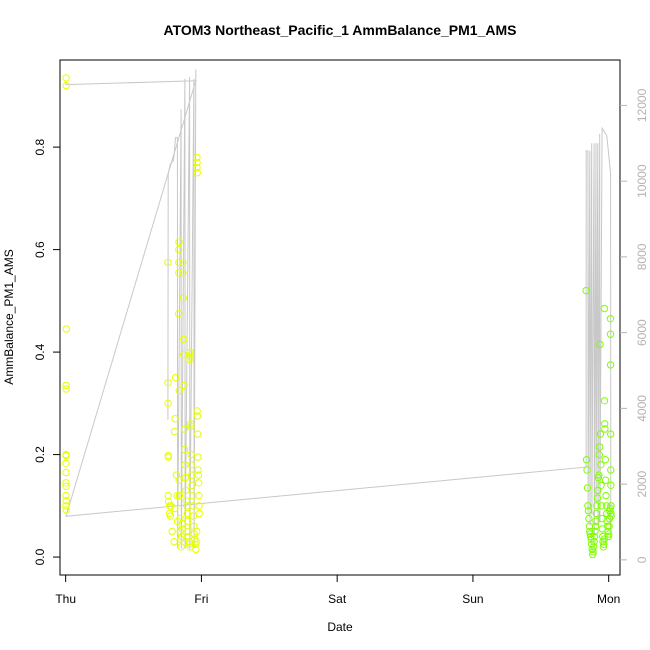 Image resolution: width=650 pixels, height=650 pixels. I want to click on y-axis-label: AmmBalance_PM1_AMS, so click(9, 316).